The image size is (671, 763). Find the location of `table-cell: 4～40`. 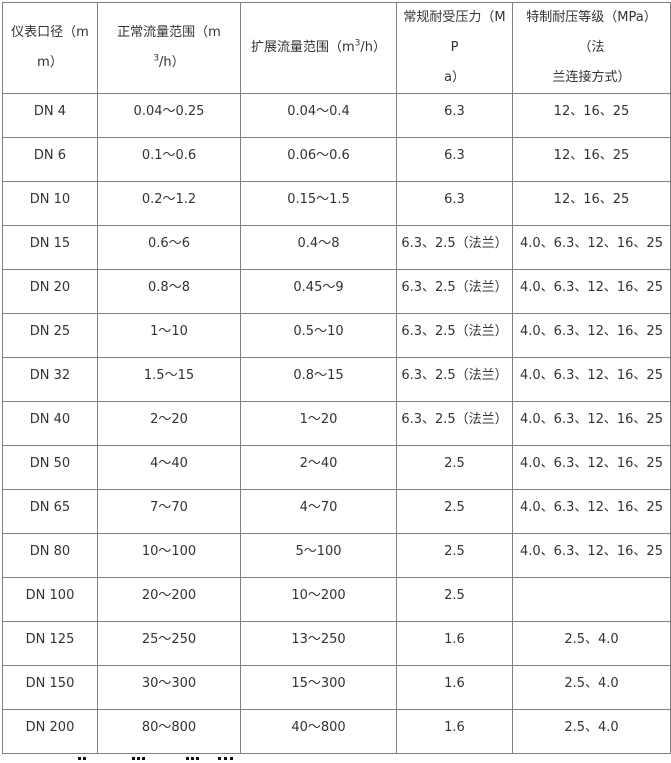

table-cell: 4～40 is located at coordinates (169, 467).